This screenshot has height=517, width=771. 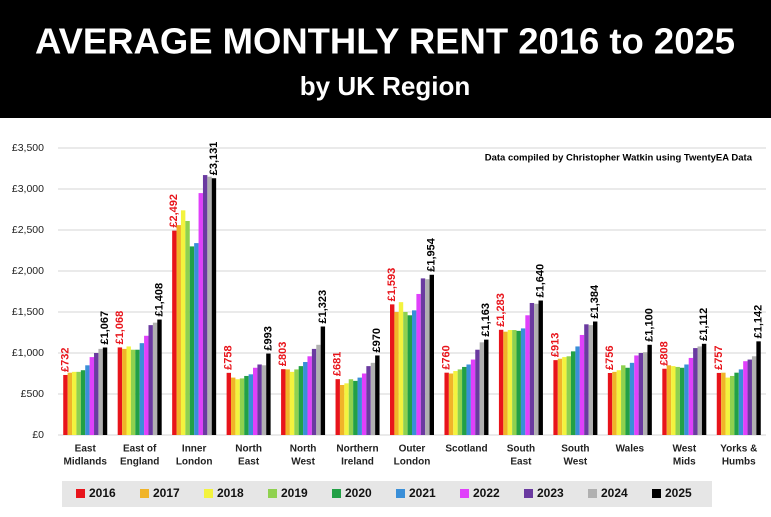 I want to click on x-tick-label: Ireland, so click(x=357, y=462).